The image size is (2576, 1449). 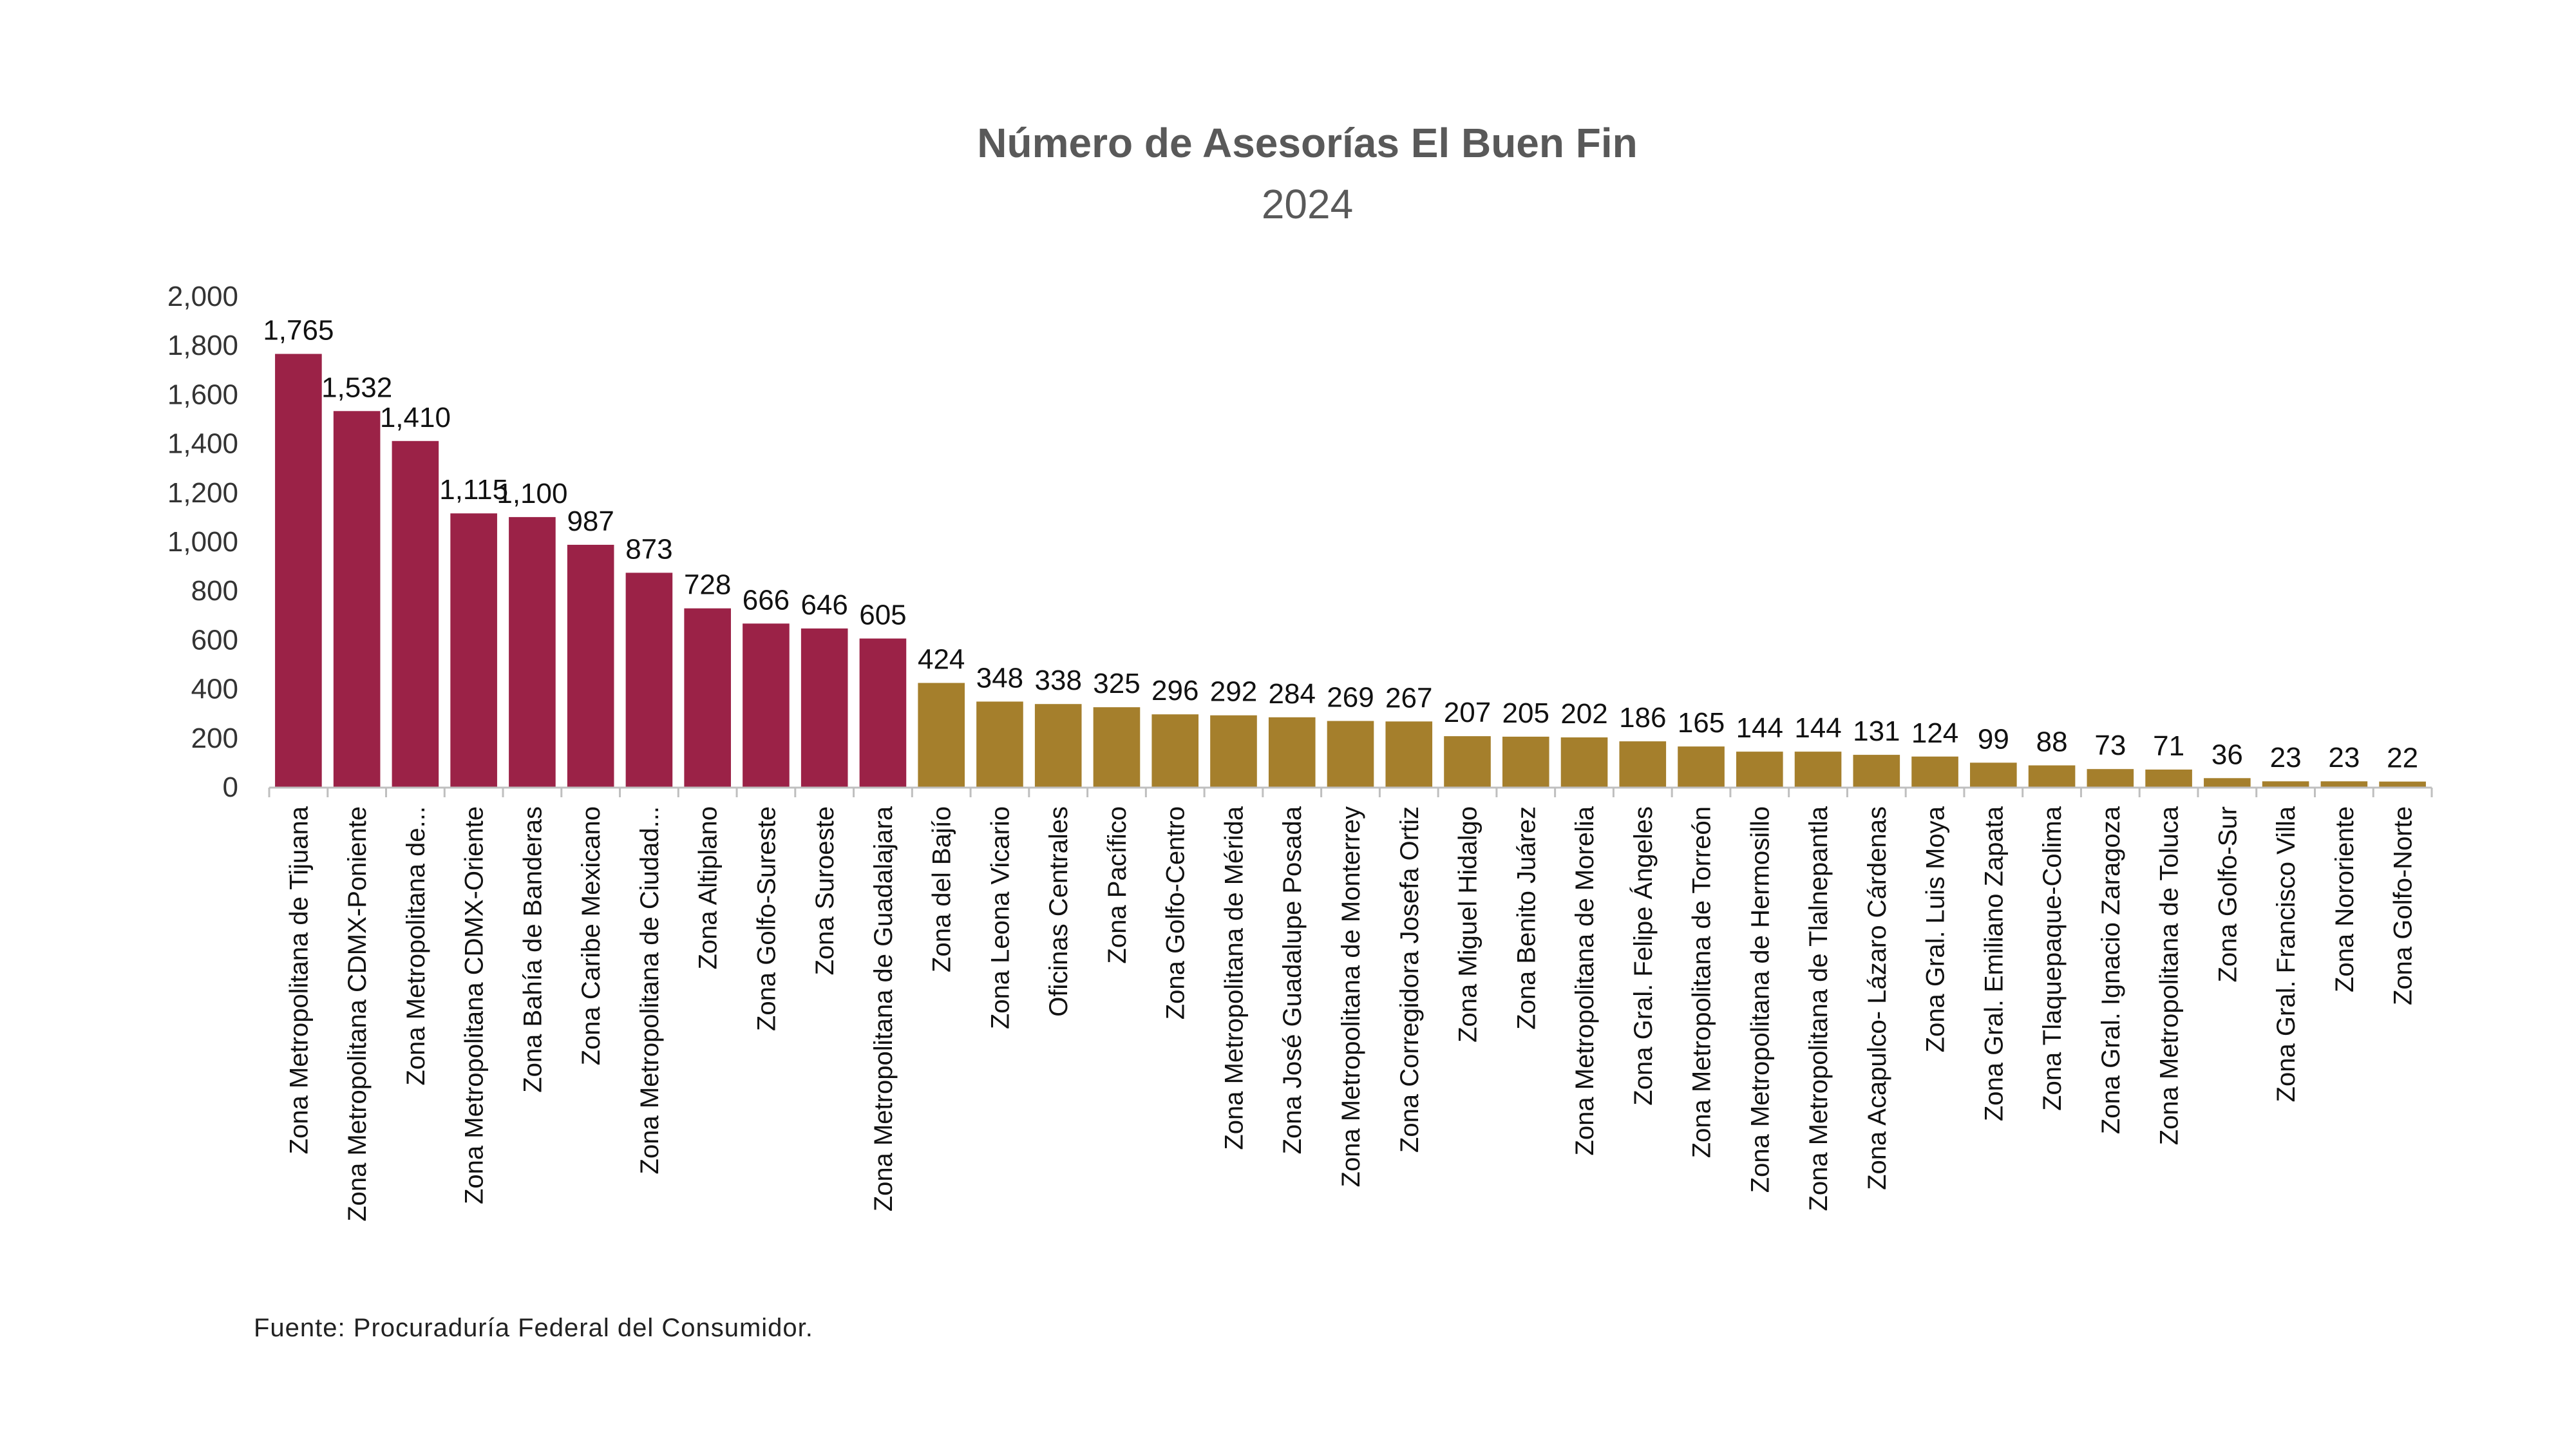 What do you see at coordinates (1525, 713) in the screenshot?
I see `data-label: 205` at bounding box center [1525, 713].